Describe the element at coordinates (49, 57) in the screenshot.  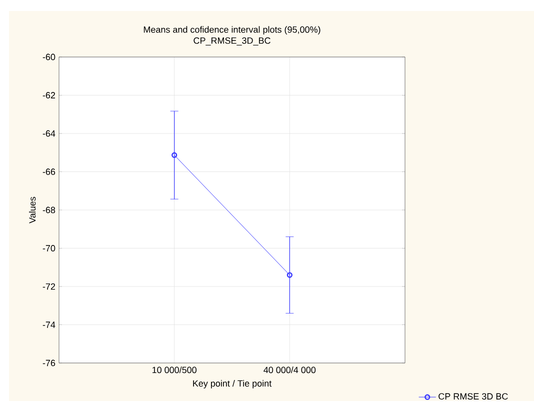
I see `y-tick-label: -60` at that location.